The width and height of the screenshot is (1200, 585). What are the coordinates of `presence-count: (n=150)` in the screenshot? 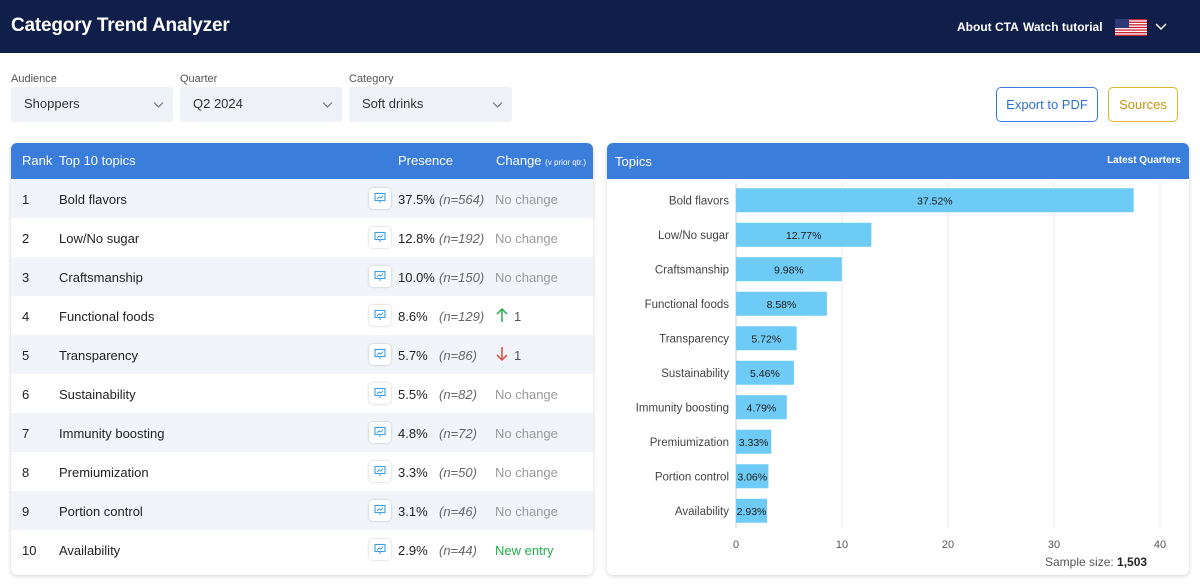 It's located at (462, 277).